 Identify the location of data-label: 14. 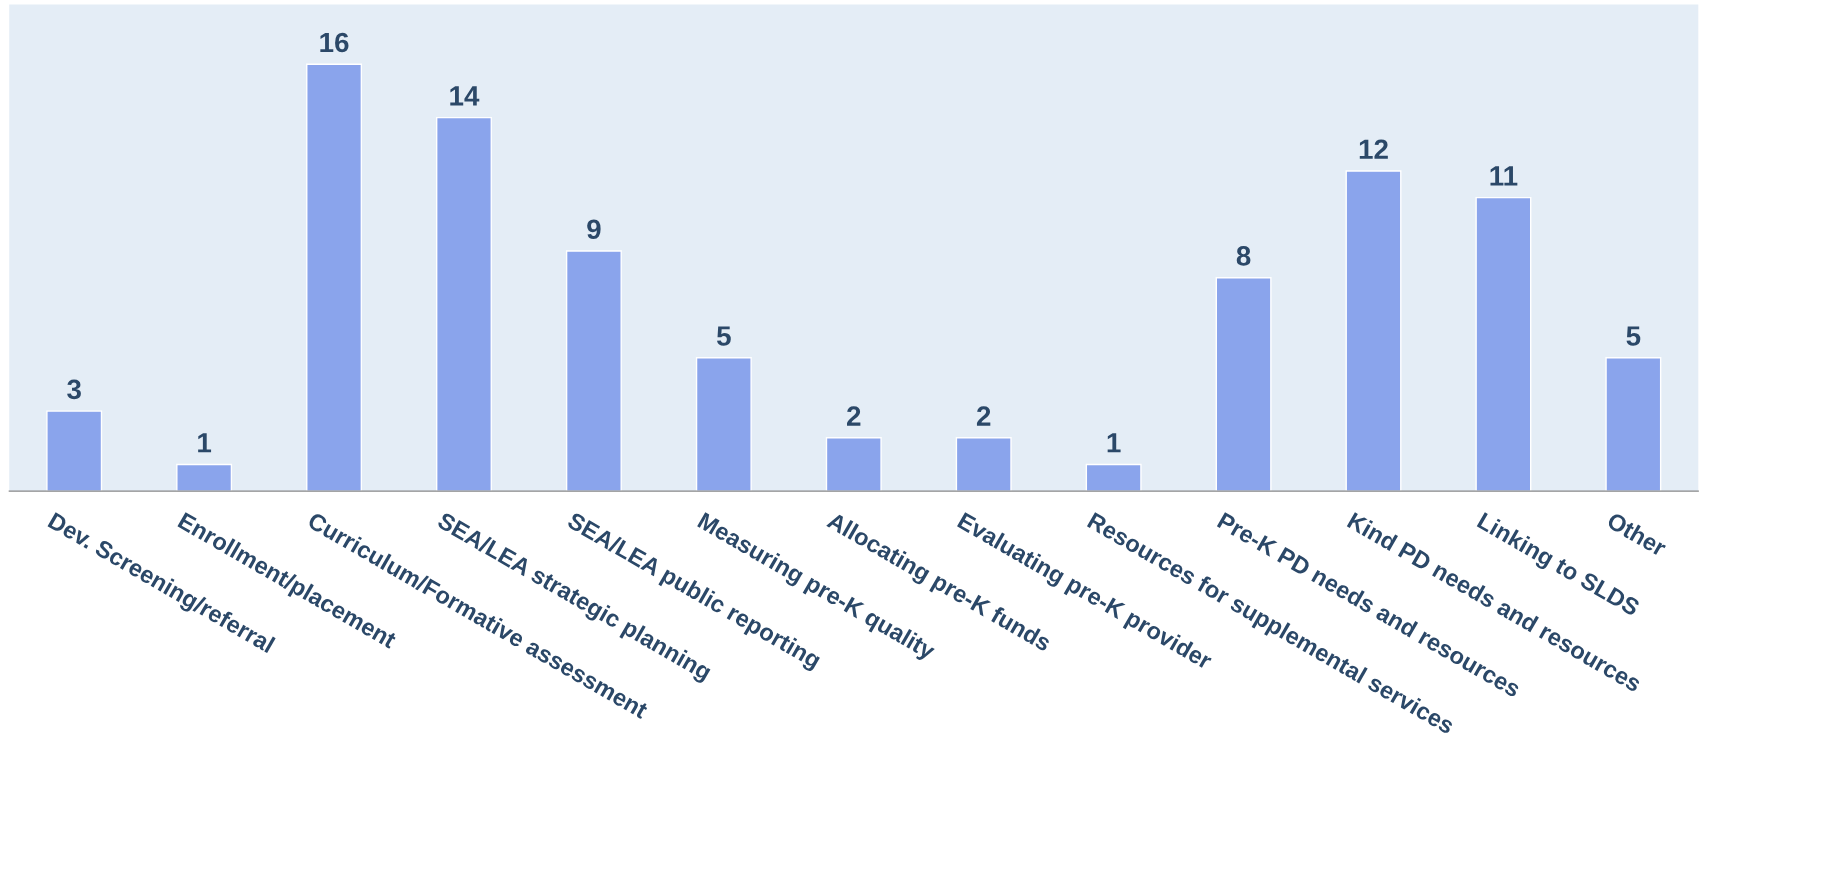
(465, 96).